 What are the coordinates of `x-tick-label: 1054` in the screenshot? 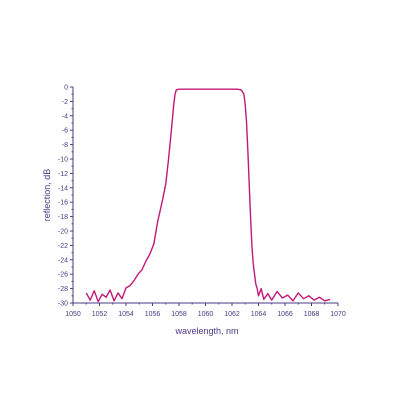 It's located at (126, 314).